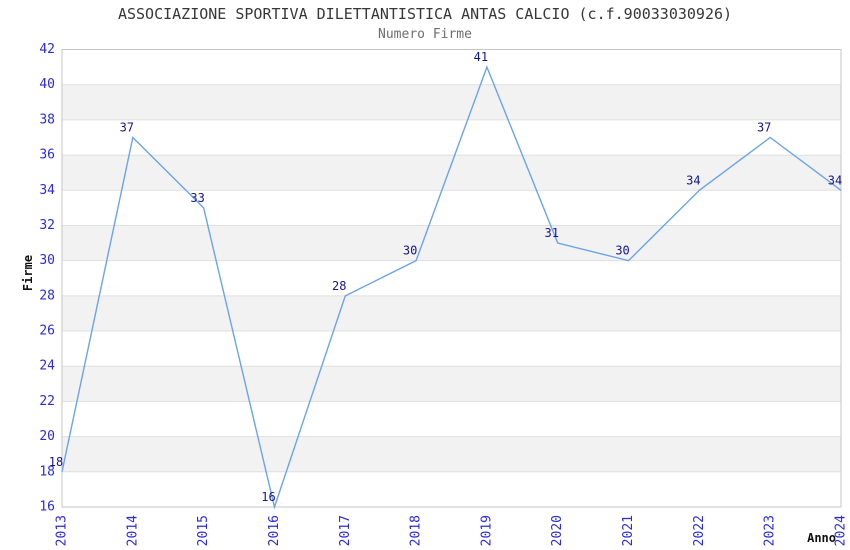 The width and height of the screenshot is (850, 550). Describe the element at coordinates (47, 507) in the screenshot. I see `y-tick-label: 16` at that location.